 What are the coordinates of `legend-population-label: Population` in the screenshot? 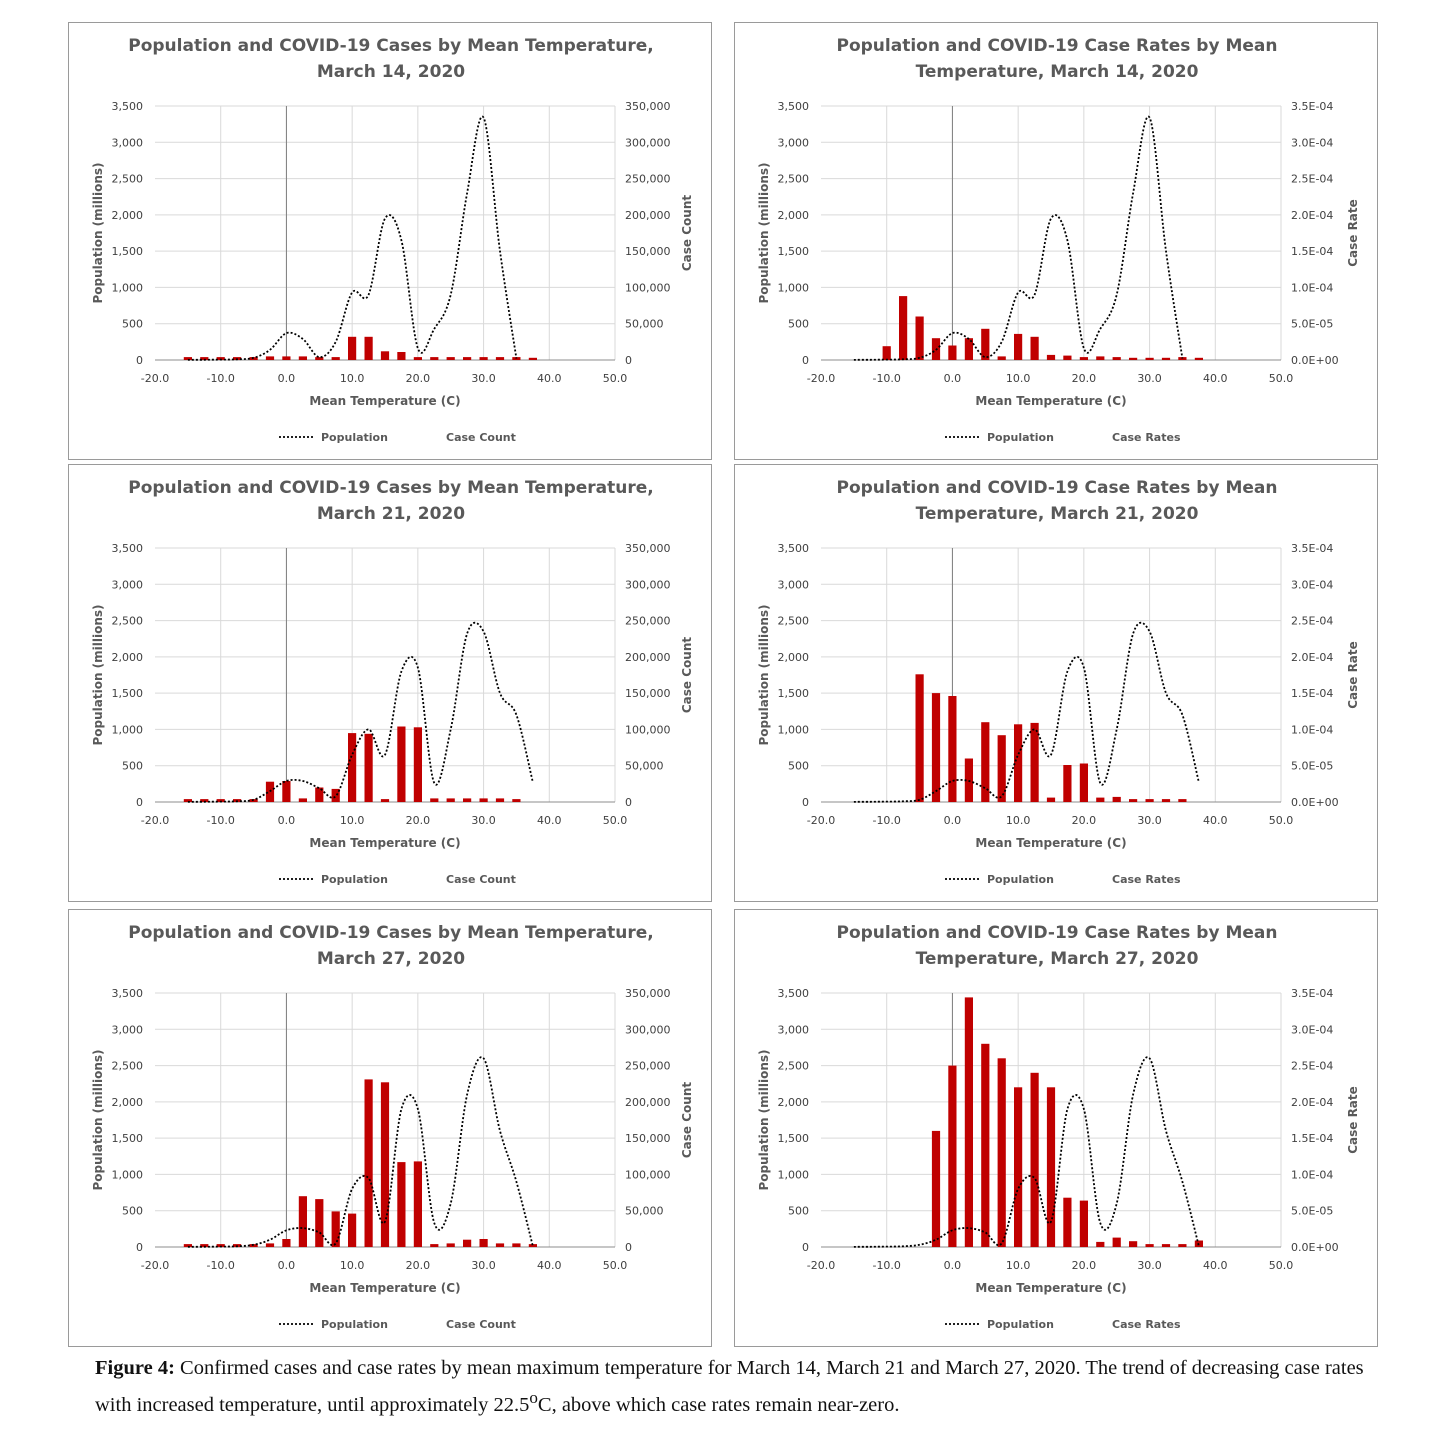 It's located at (1020, 1324).